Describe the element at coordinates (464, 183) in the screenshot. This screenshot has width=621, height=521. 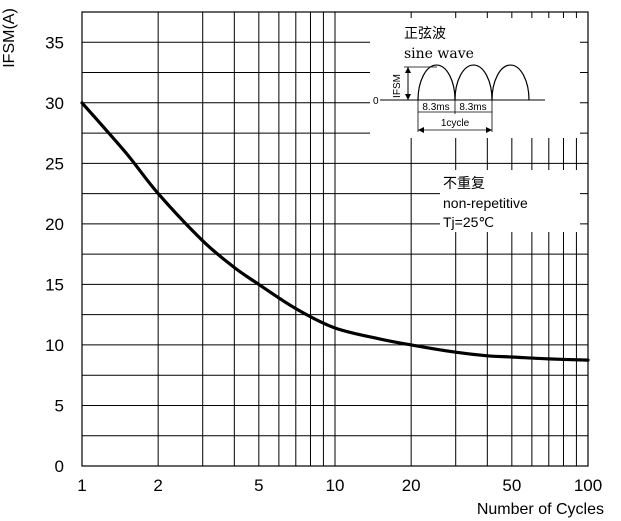
I see `note-cn: 不重复` at that location.